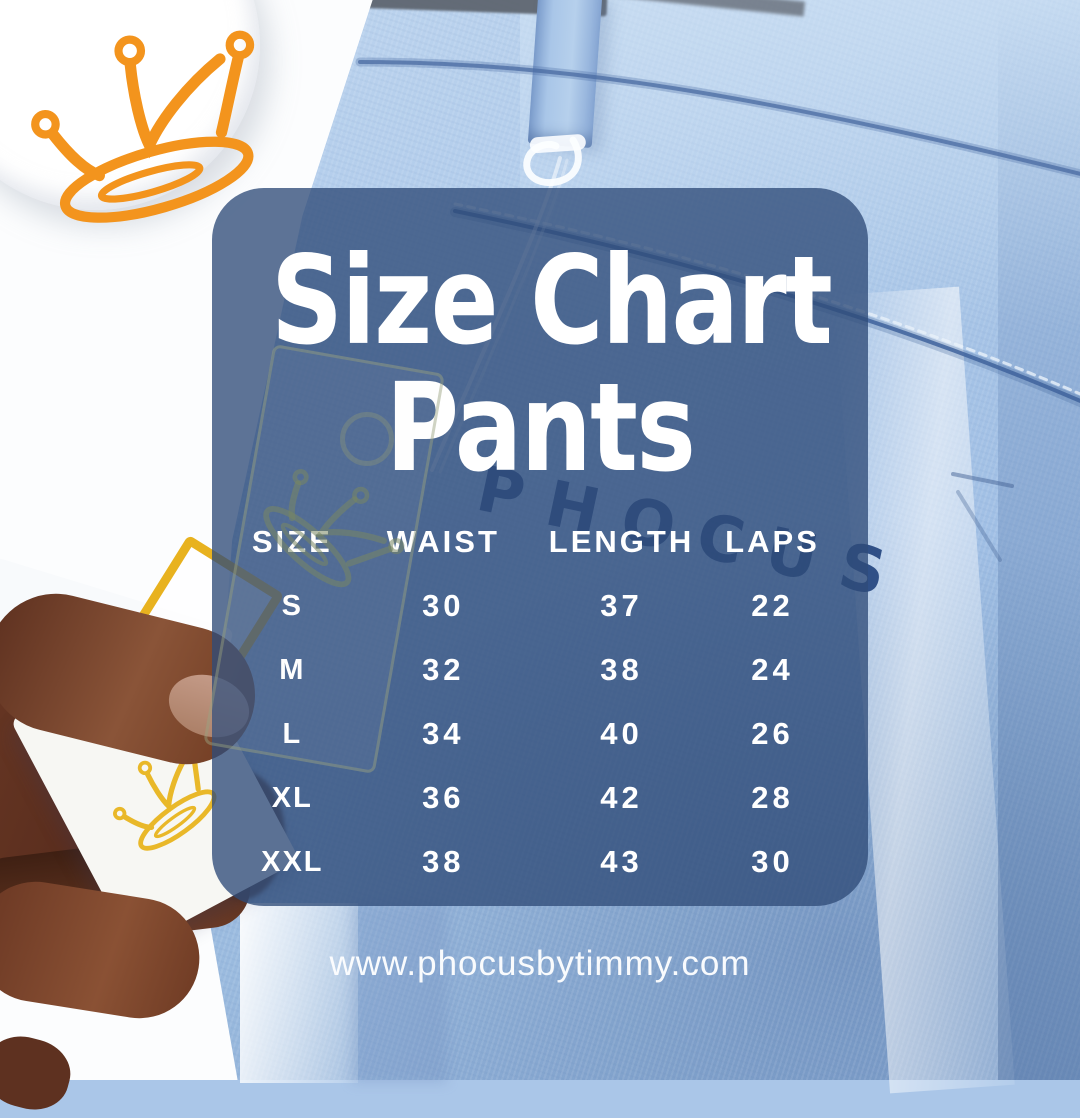  I want to click on poster-title: Size Chart Pants, so click(540, 365).